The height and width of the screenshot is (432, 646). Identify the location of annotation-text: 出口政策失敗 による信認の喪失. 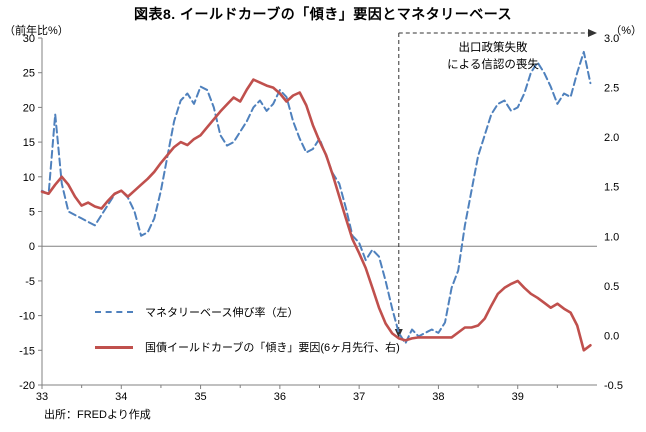
(493, 56).